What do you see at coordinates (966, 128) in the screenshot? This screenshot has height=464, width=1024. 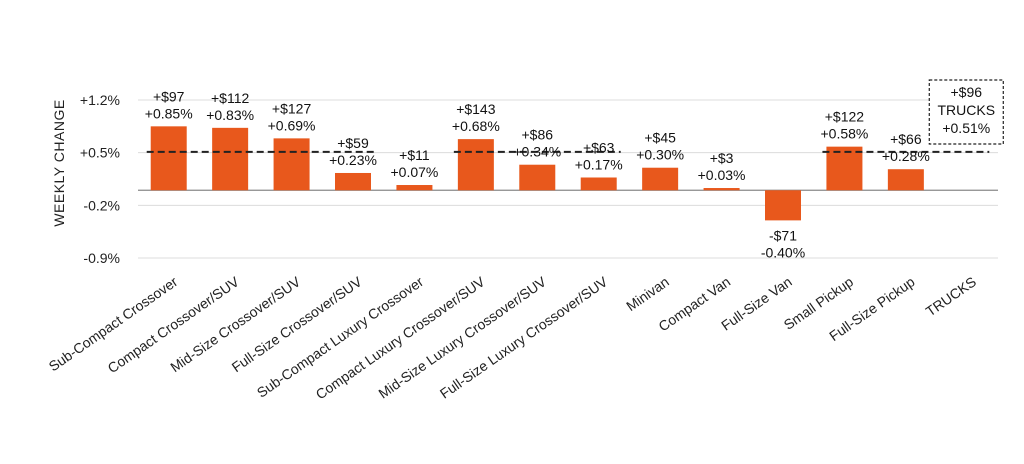 I see `callout-text: +0.51%` at bounding box center [966, 128].